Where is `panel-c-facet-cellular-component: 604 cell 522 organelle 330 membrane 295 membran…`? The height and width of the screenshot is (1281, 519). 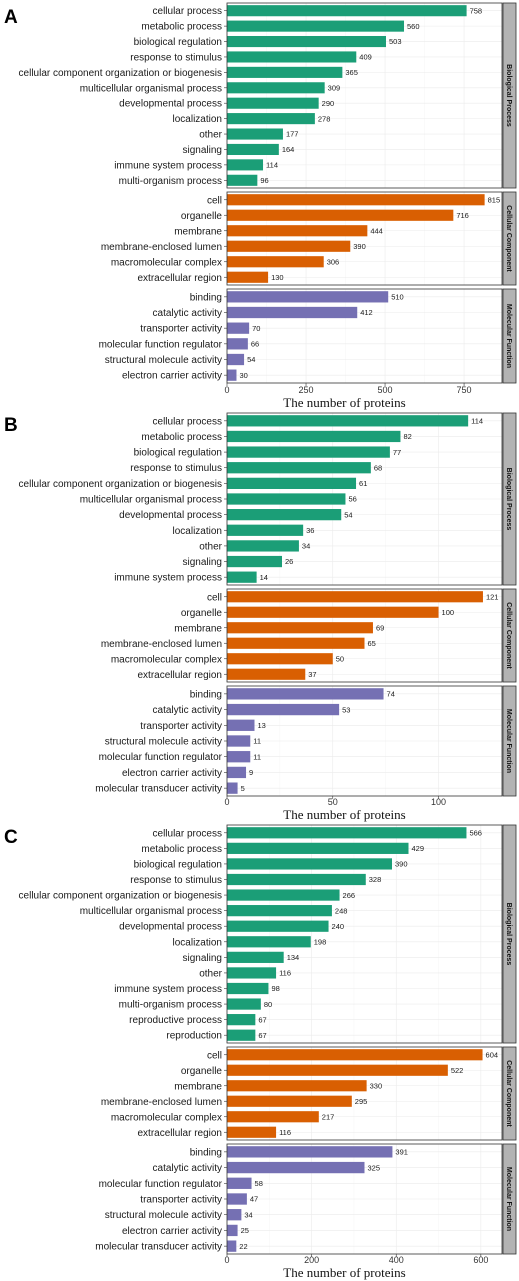 panel-c-facet-cellular-component: 604 cell 522 organelle 330 membrane 295 membran… is located at coordinates (309, 1093).